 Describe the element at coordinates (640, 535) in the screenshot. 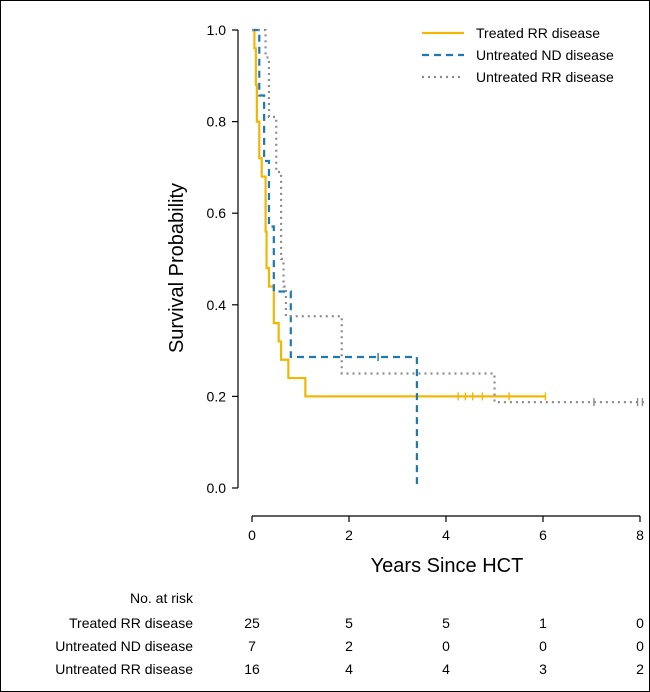

I see `x-tick-label: 8` at that location.